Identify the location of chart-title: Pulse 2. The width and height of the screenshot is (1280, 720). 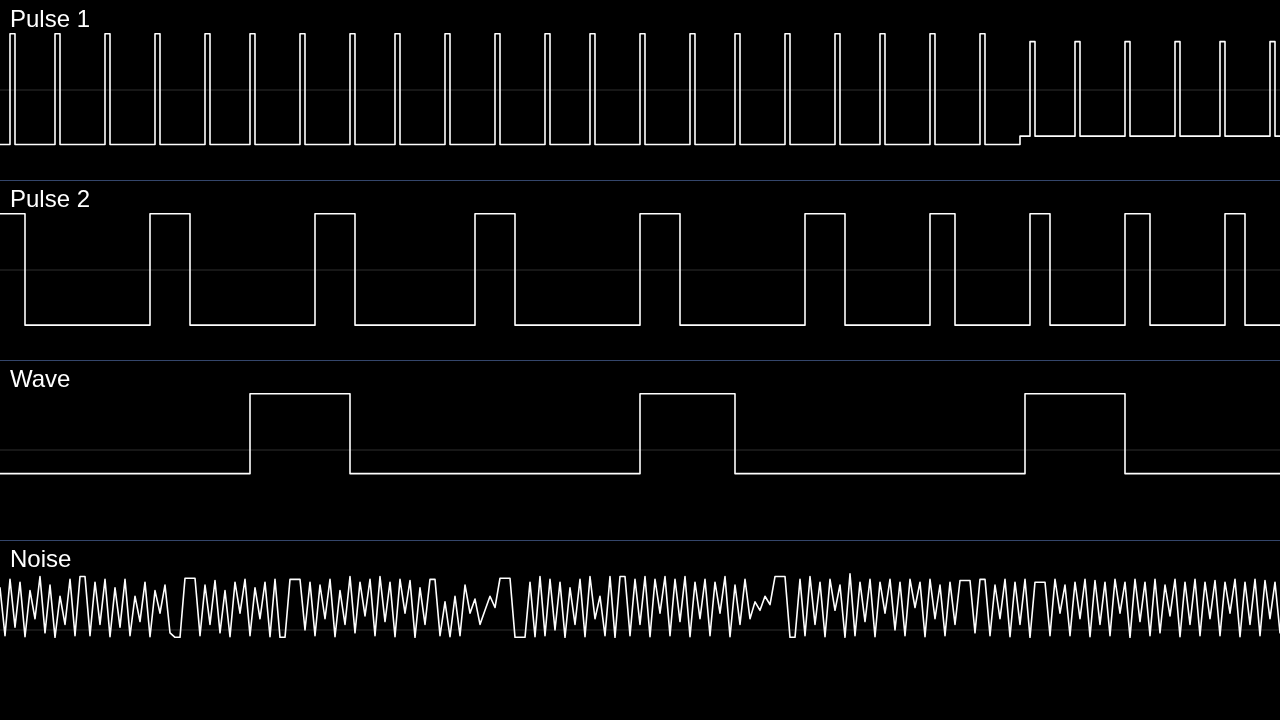
(50, 198).